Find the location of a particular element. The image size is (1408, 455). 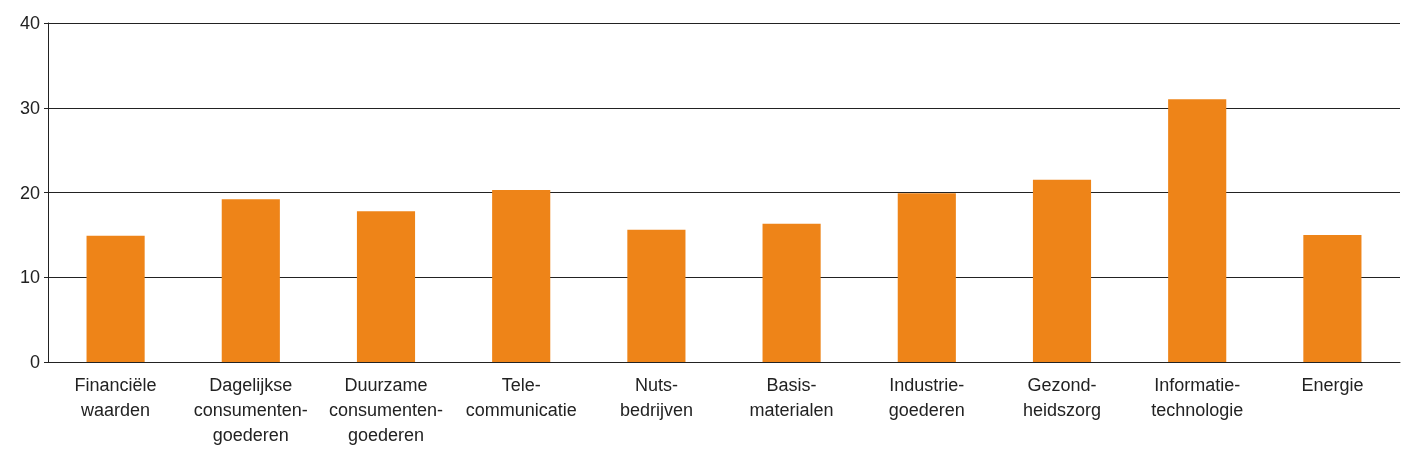

x-tick-label: Financiële waarden is located at coordinates (115, 397).